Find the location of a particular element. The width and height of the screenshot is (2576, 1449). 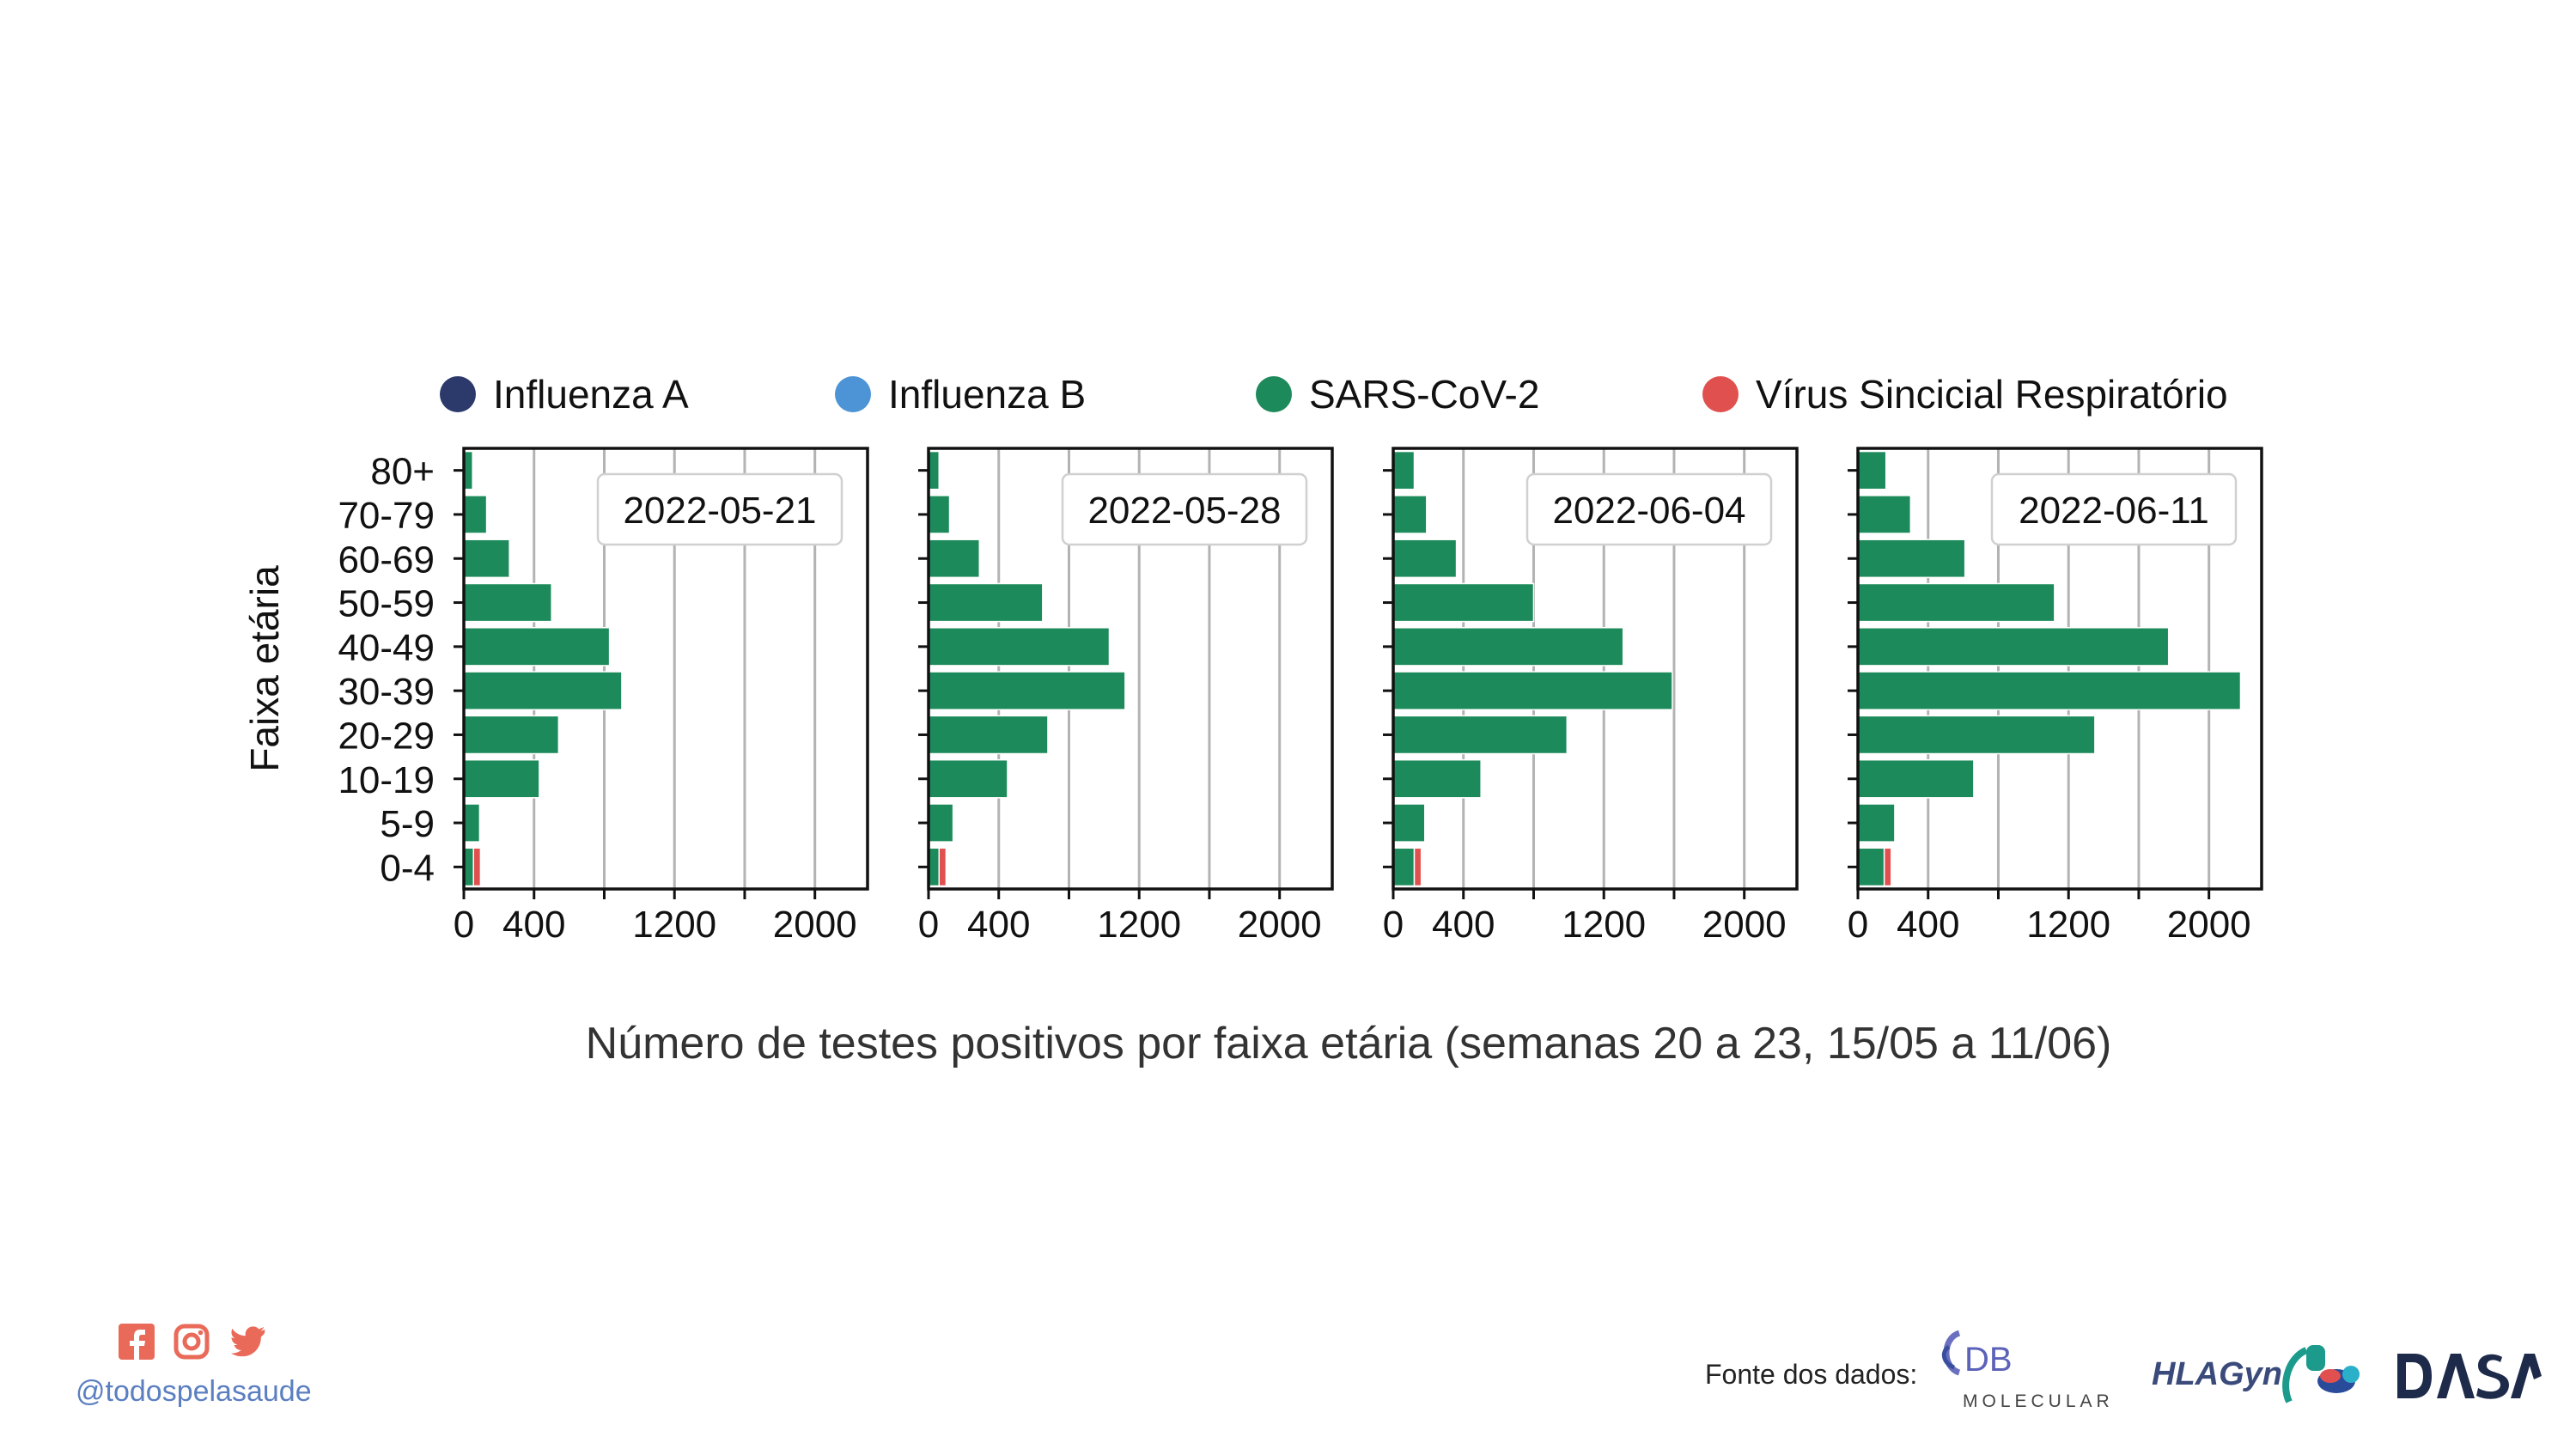

panel-title: 2022-05-28 is located at coordinates (1184, 511).